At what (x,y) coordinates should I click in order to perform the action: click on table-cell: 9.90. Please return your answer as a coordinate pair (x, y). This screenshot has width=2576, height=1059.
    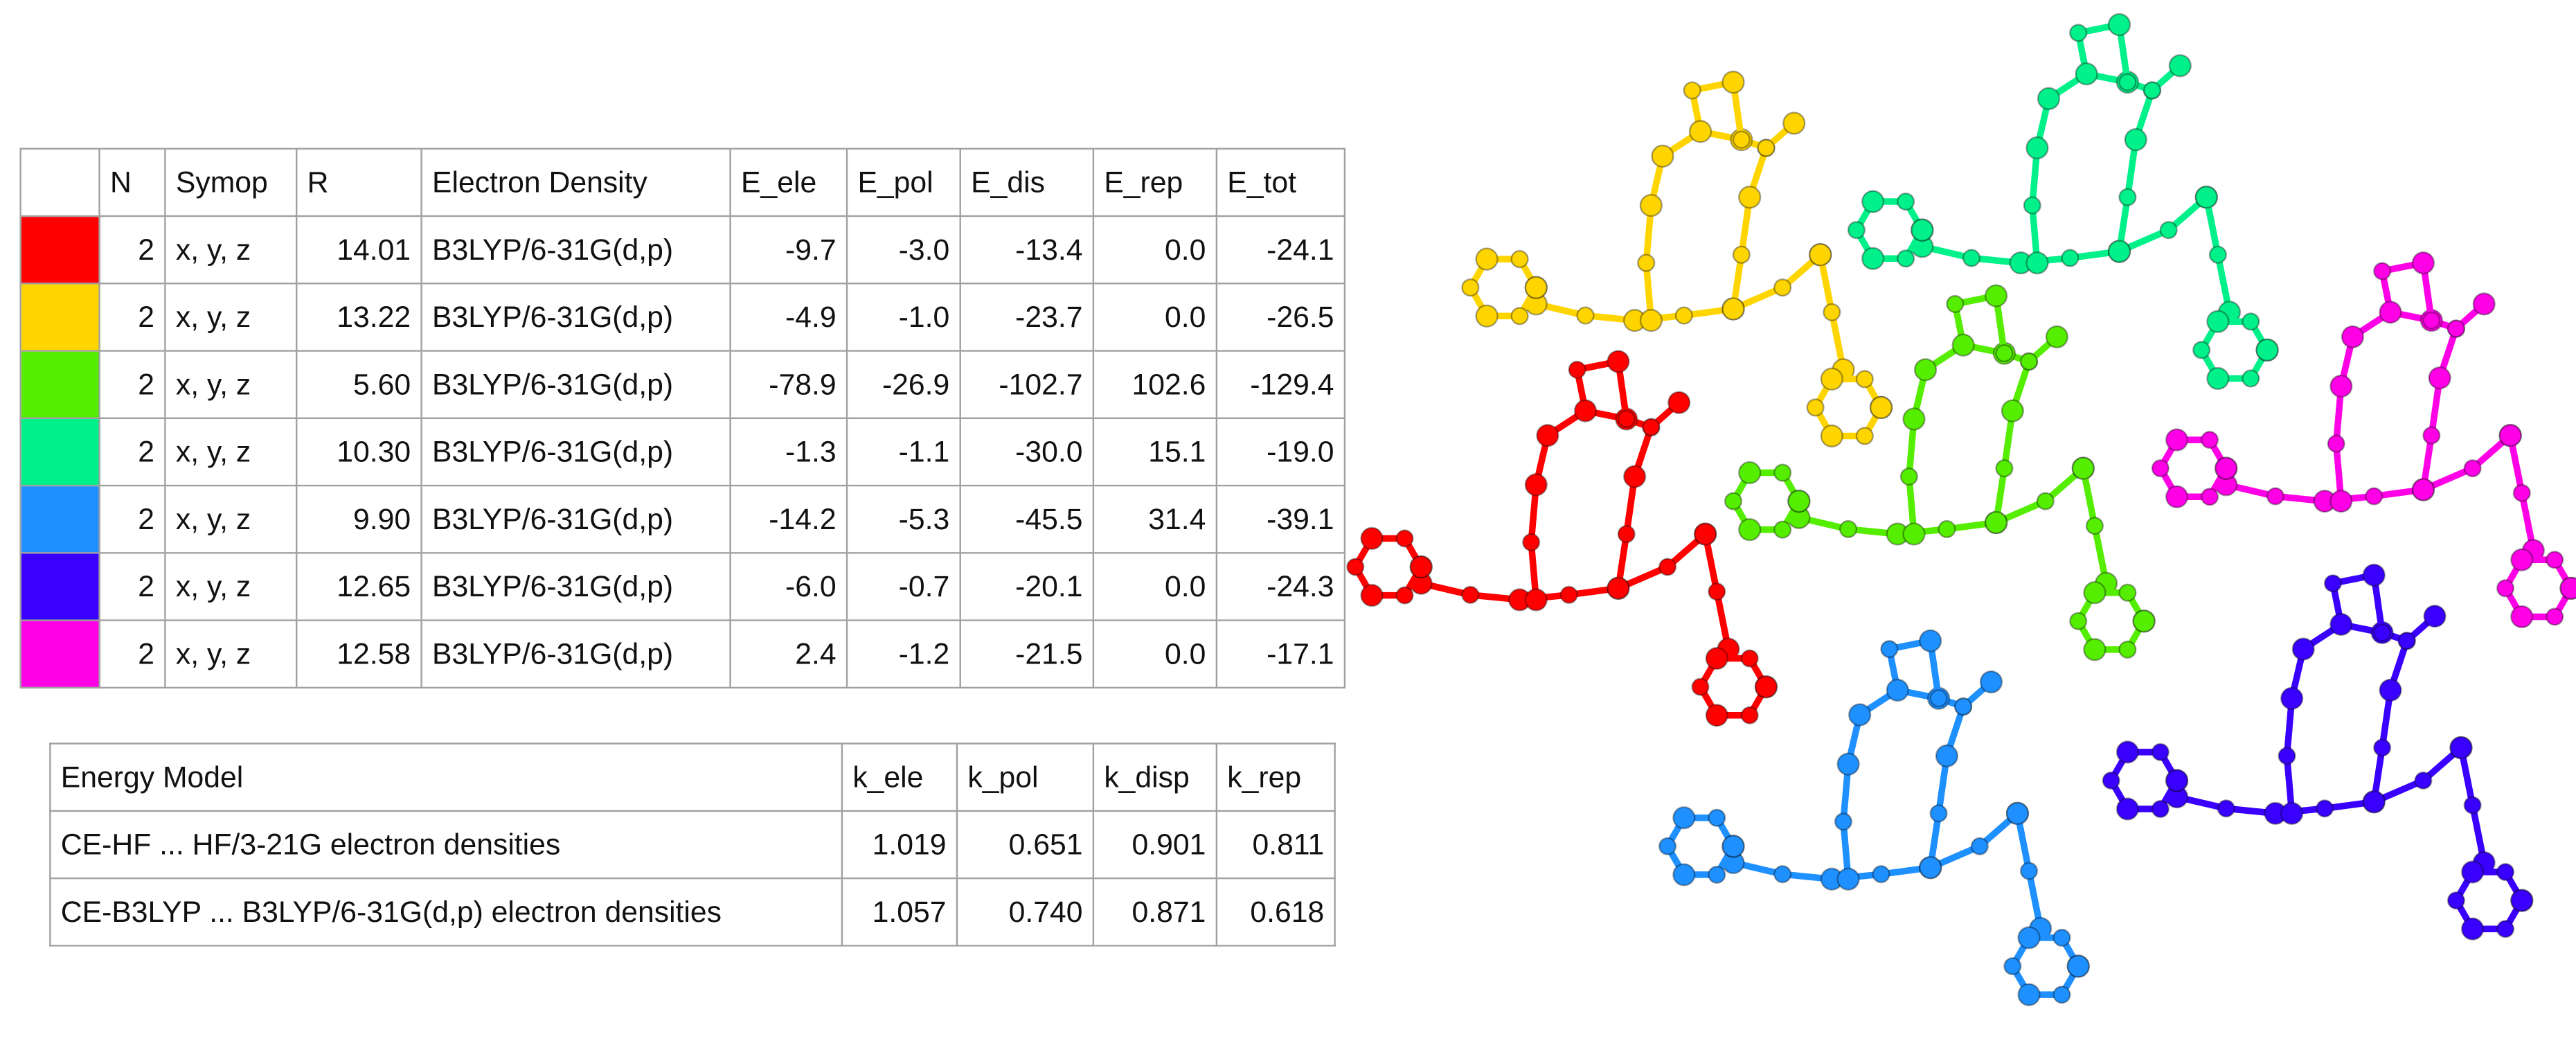
    Looking at the image, I should click on (359, 519).